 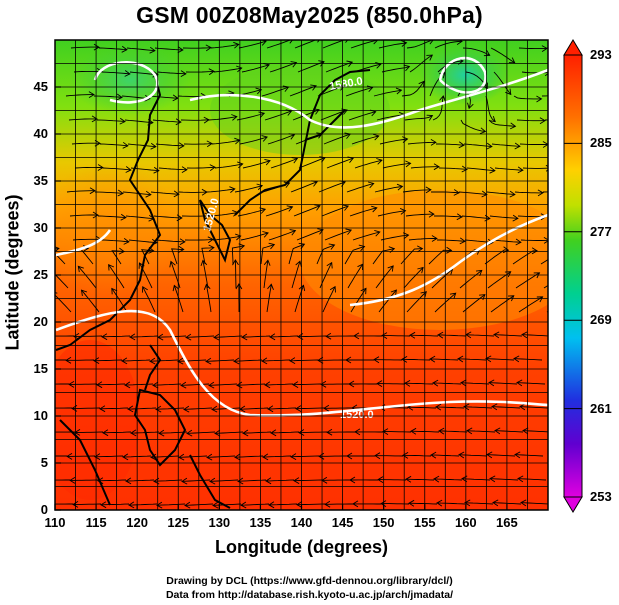 What do you see at coordinates (424, 522) in the screenshot?
I see `x-tick-label: 155` at bounding box center [424, 522].